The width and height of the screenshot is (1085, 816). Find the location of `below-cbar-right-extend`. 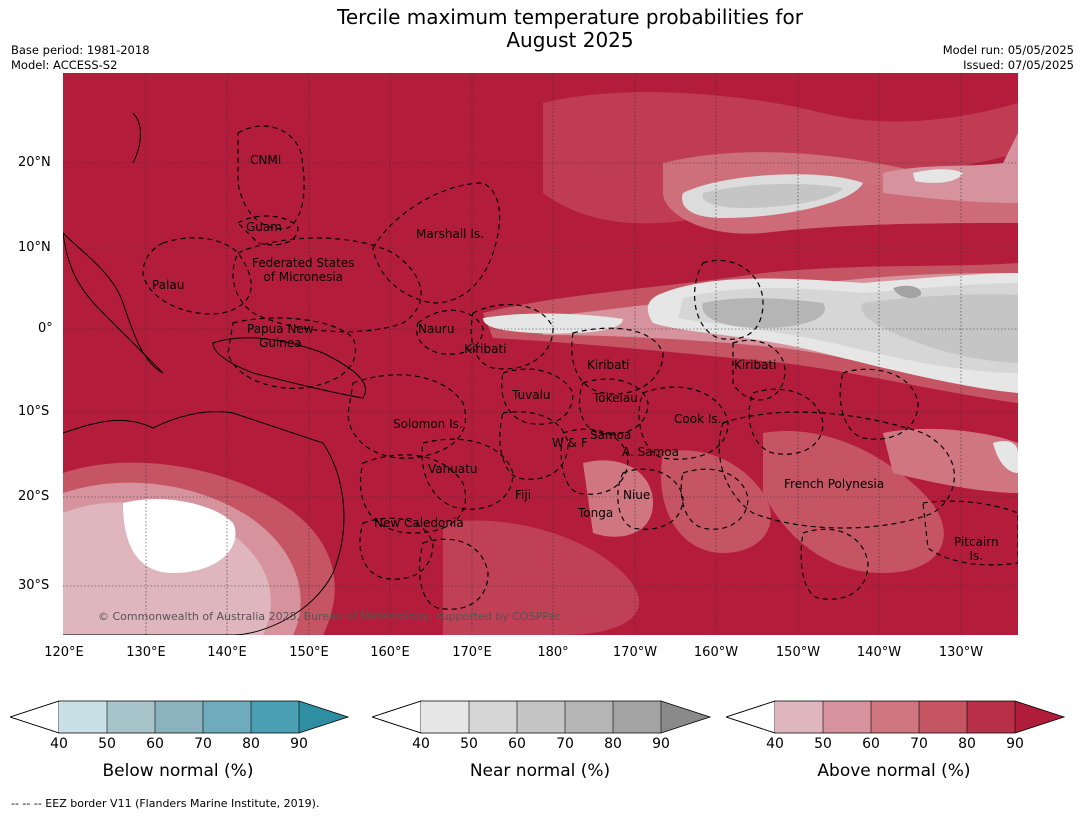

below-cbar-right-extend is located at coordinates (323, 717).